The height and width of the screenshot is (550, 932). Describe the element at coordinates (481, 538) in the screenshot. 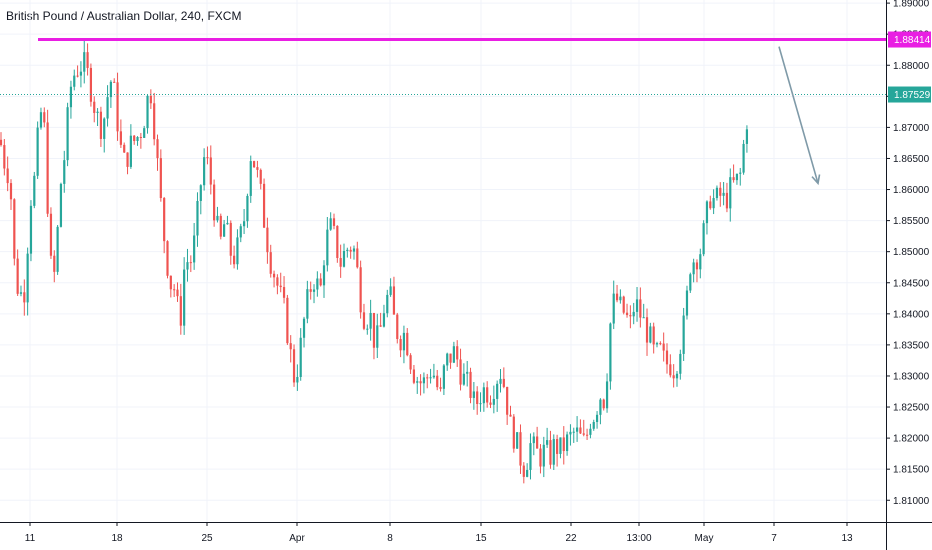

I see `x-tick-label: 15` at that location.